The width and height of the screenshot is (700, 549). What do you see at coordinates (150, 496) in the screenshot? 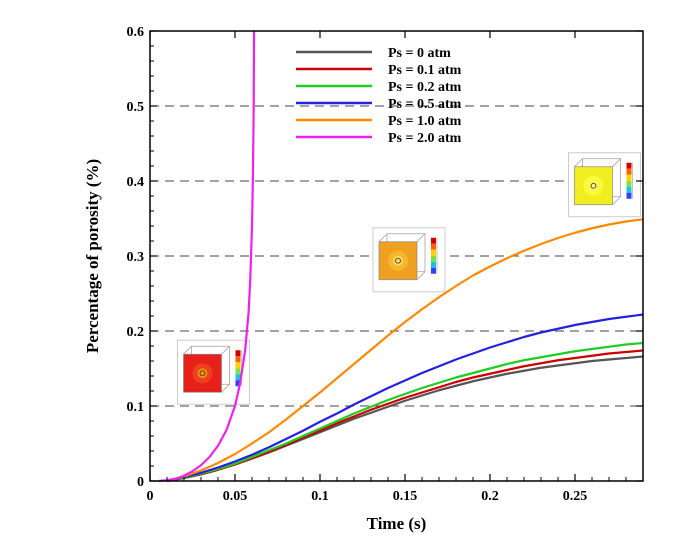
I see `x-tick-label: 0` at bounding box center [150, 496].